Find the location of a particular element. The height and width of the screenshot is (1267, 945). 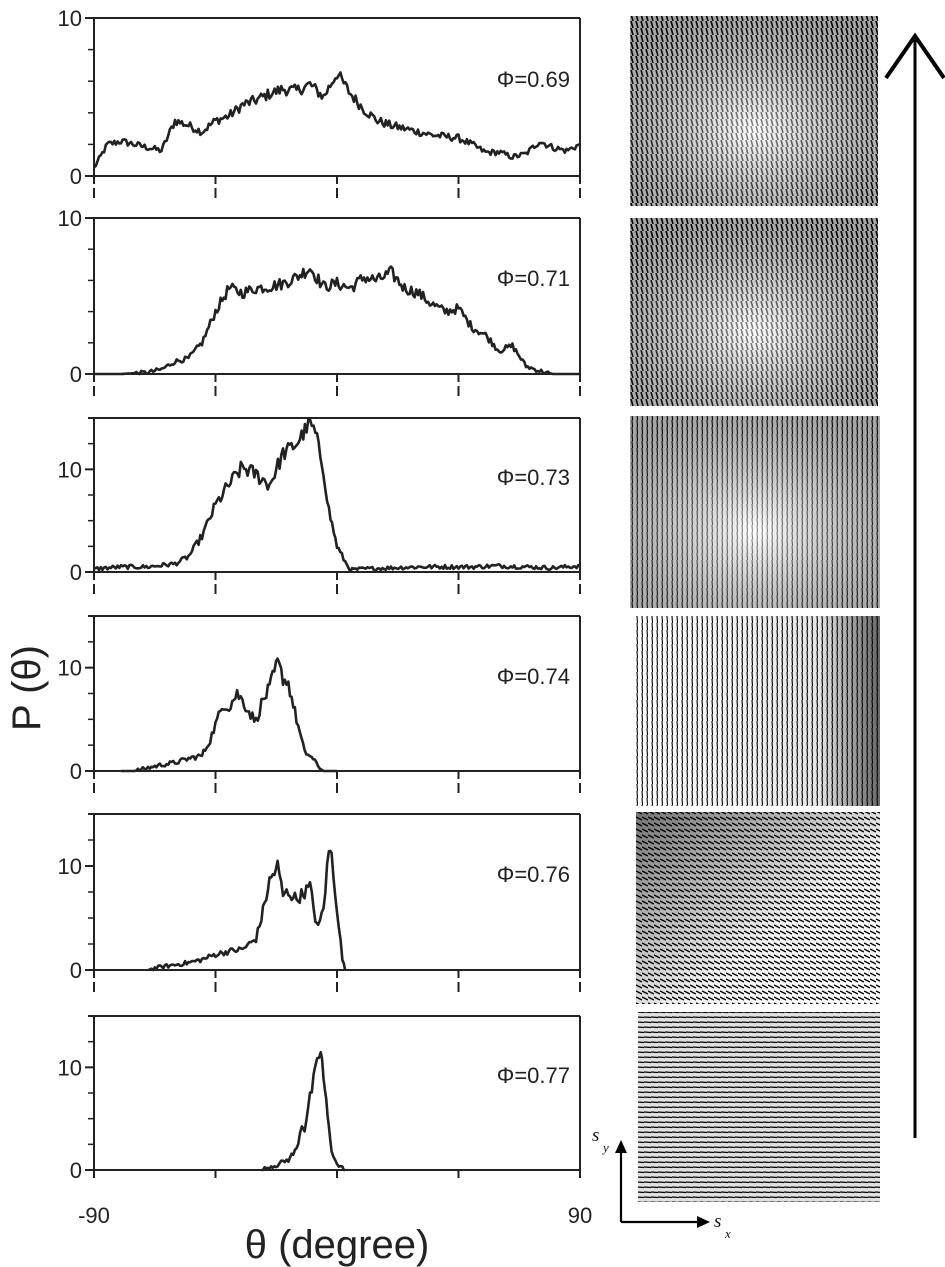

phi-direction-arrow is located at coordinates (914, 585).